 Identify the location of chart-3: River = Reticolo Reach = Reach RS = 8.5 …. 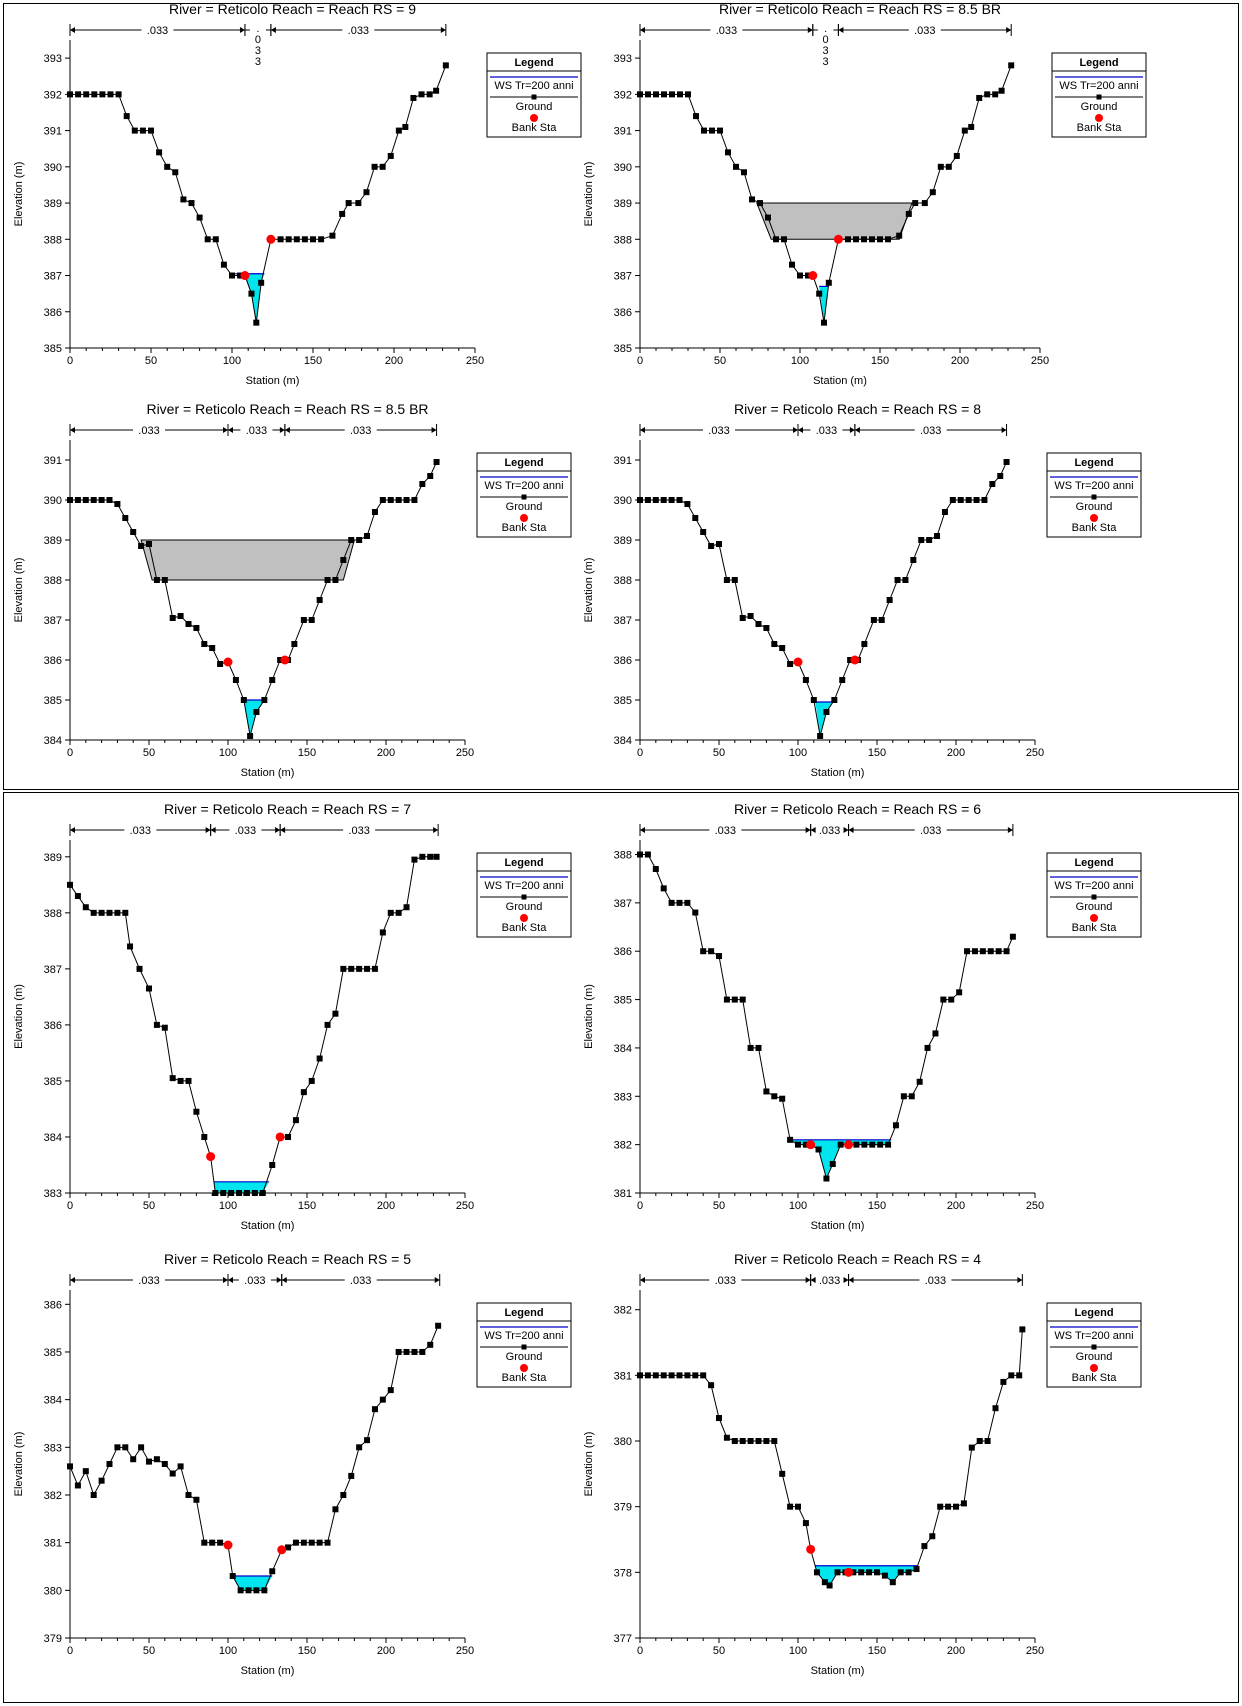
(292, 590).